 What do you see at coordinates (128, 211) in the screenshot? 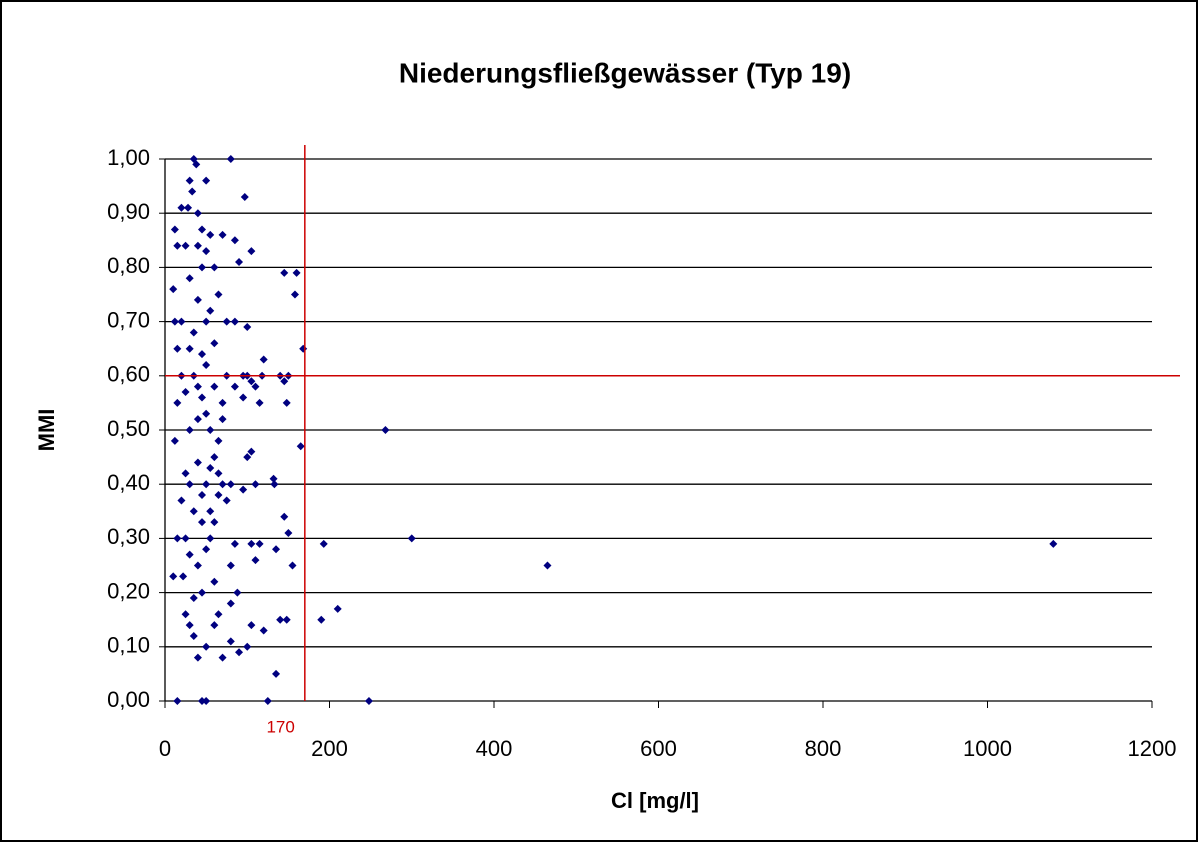
I see `y-tick-label: 0,90` at bounding box center [128, 211].